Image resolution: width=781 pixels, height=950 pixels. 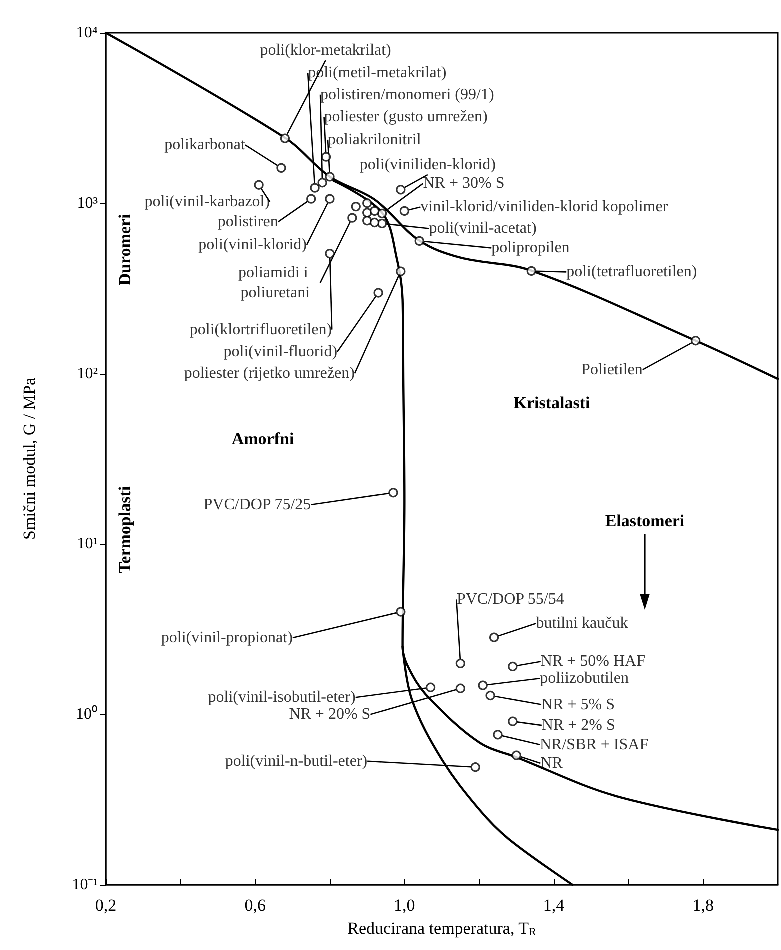 What do you see at coordinates (87, 33) in the screenshot?
I see `y-tick-label: 10⁴` at bounding box center [87, 33].